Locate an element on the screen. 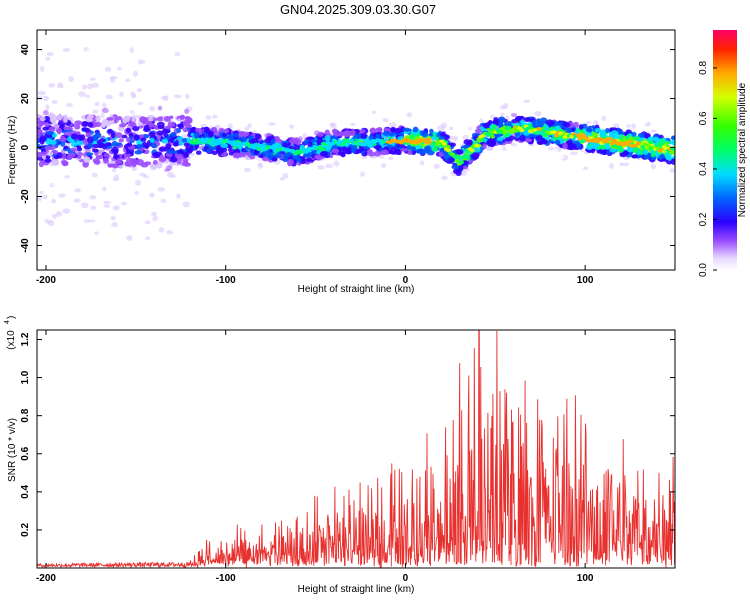  snr-xtick-label: -200 is located at coordinates (46, 578).